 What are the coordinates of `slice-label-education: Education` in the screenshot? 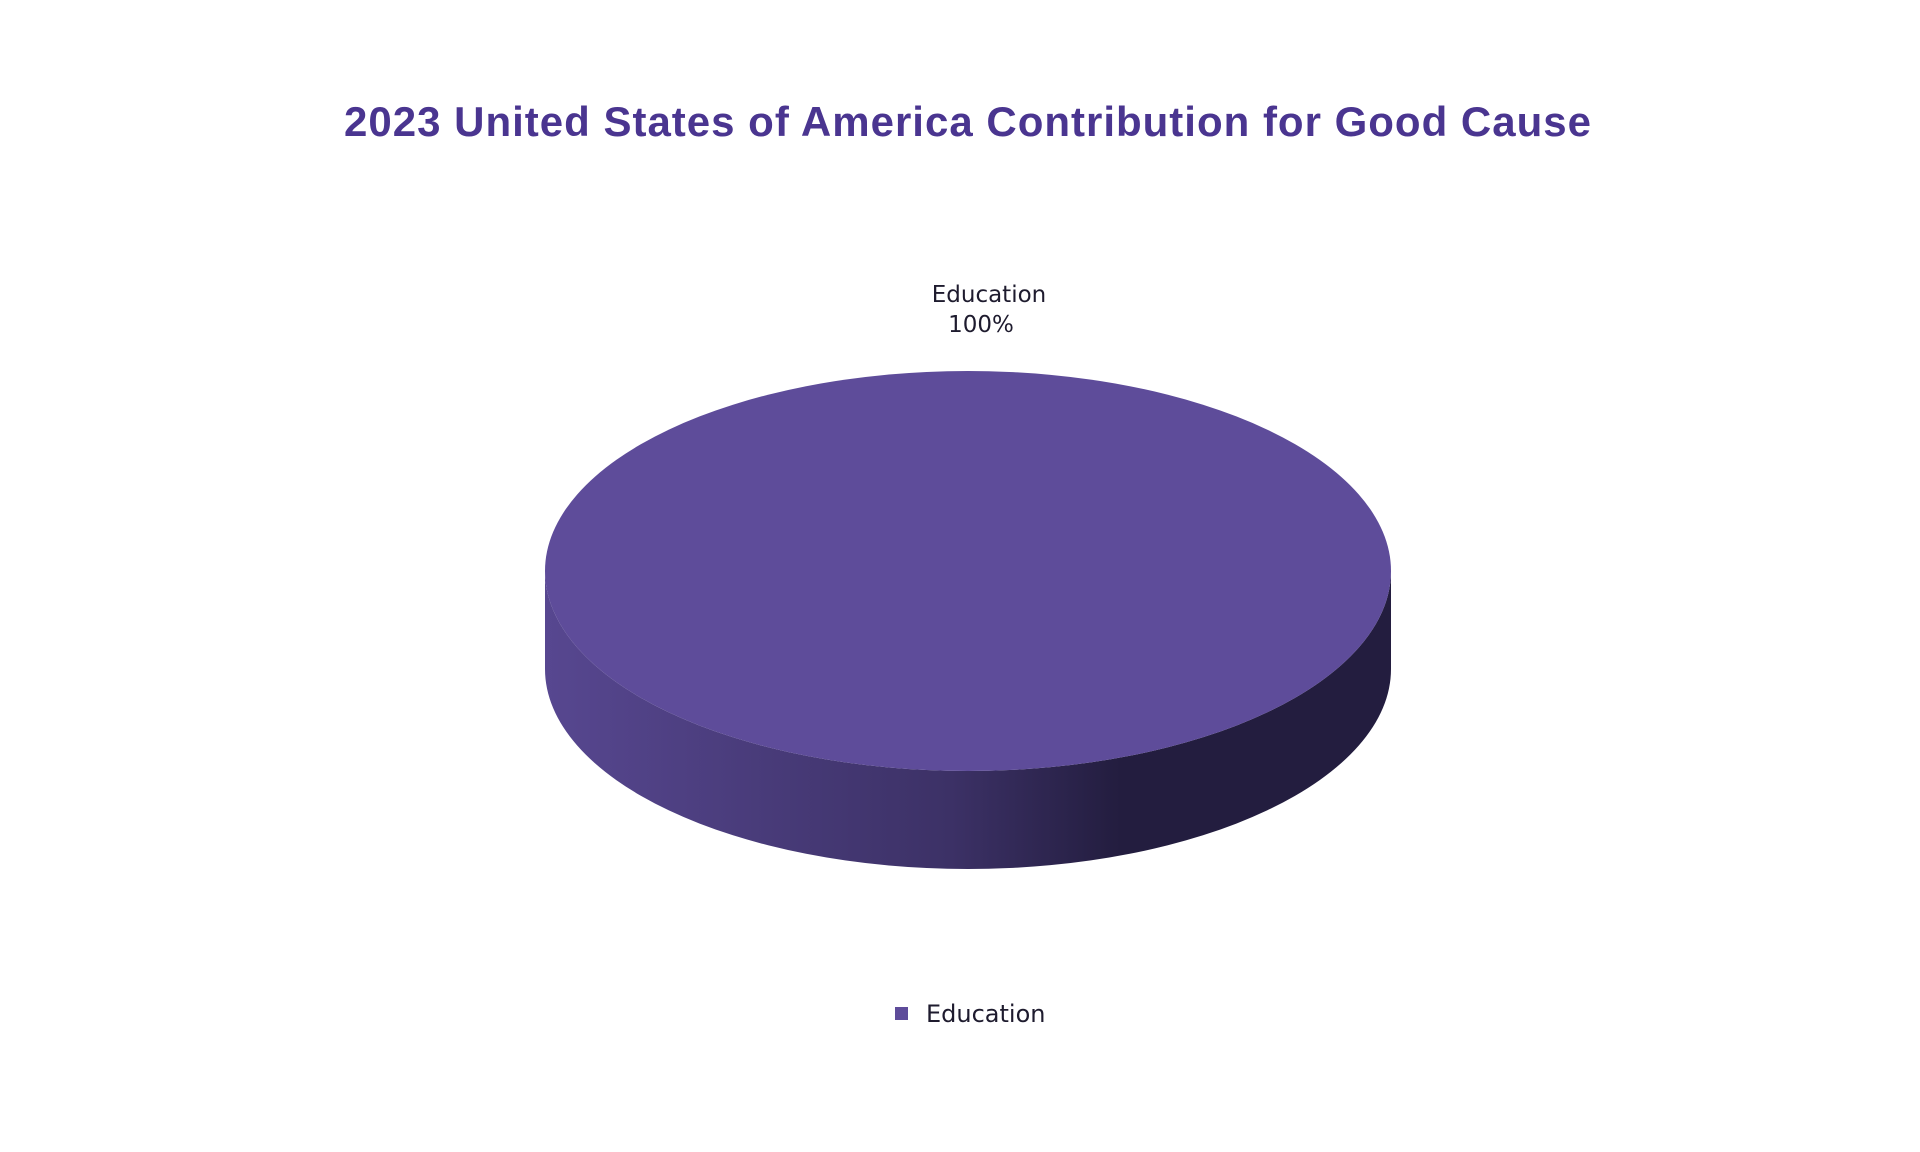 It's located at (989, 295).